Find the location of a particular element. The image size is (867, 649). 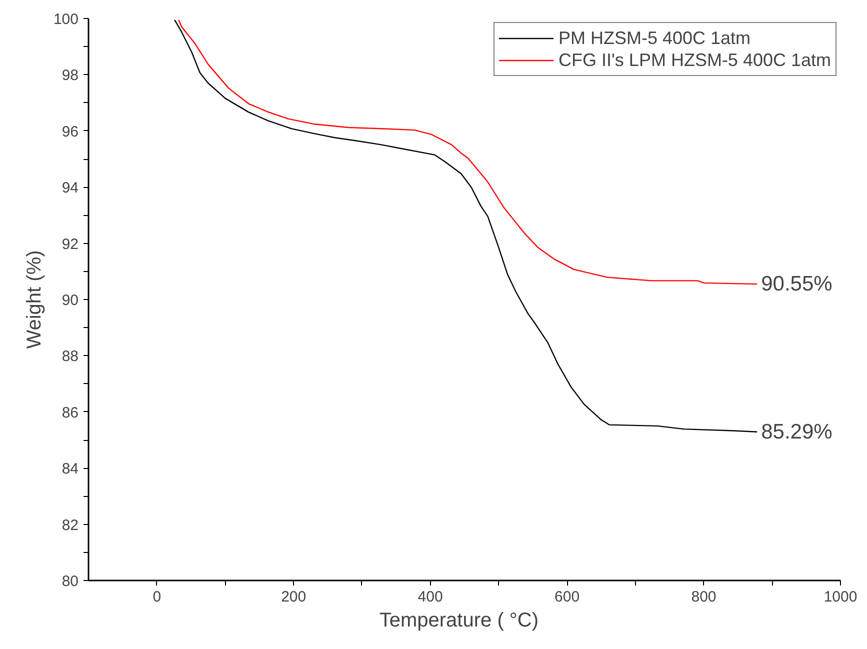

annotation: 85.29% is located at coordinates (796, 432).